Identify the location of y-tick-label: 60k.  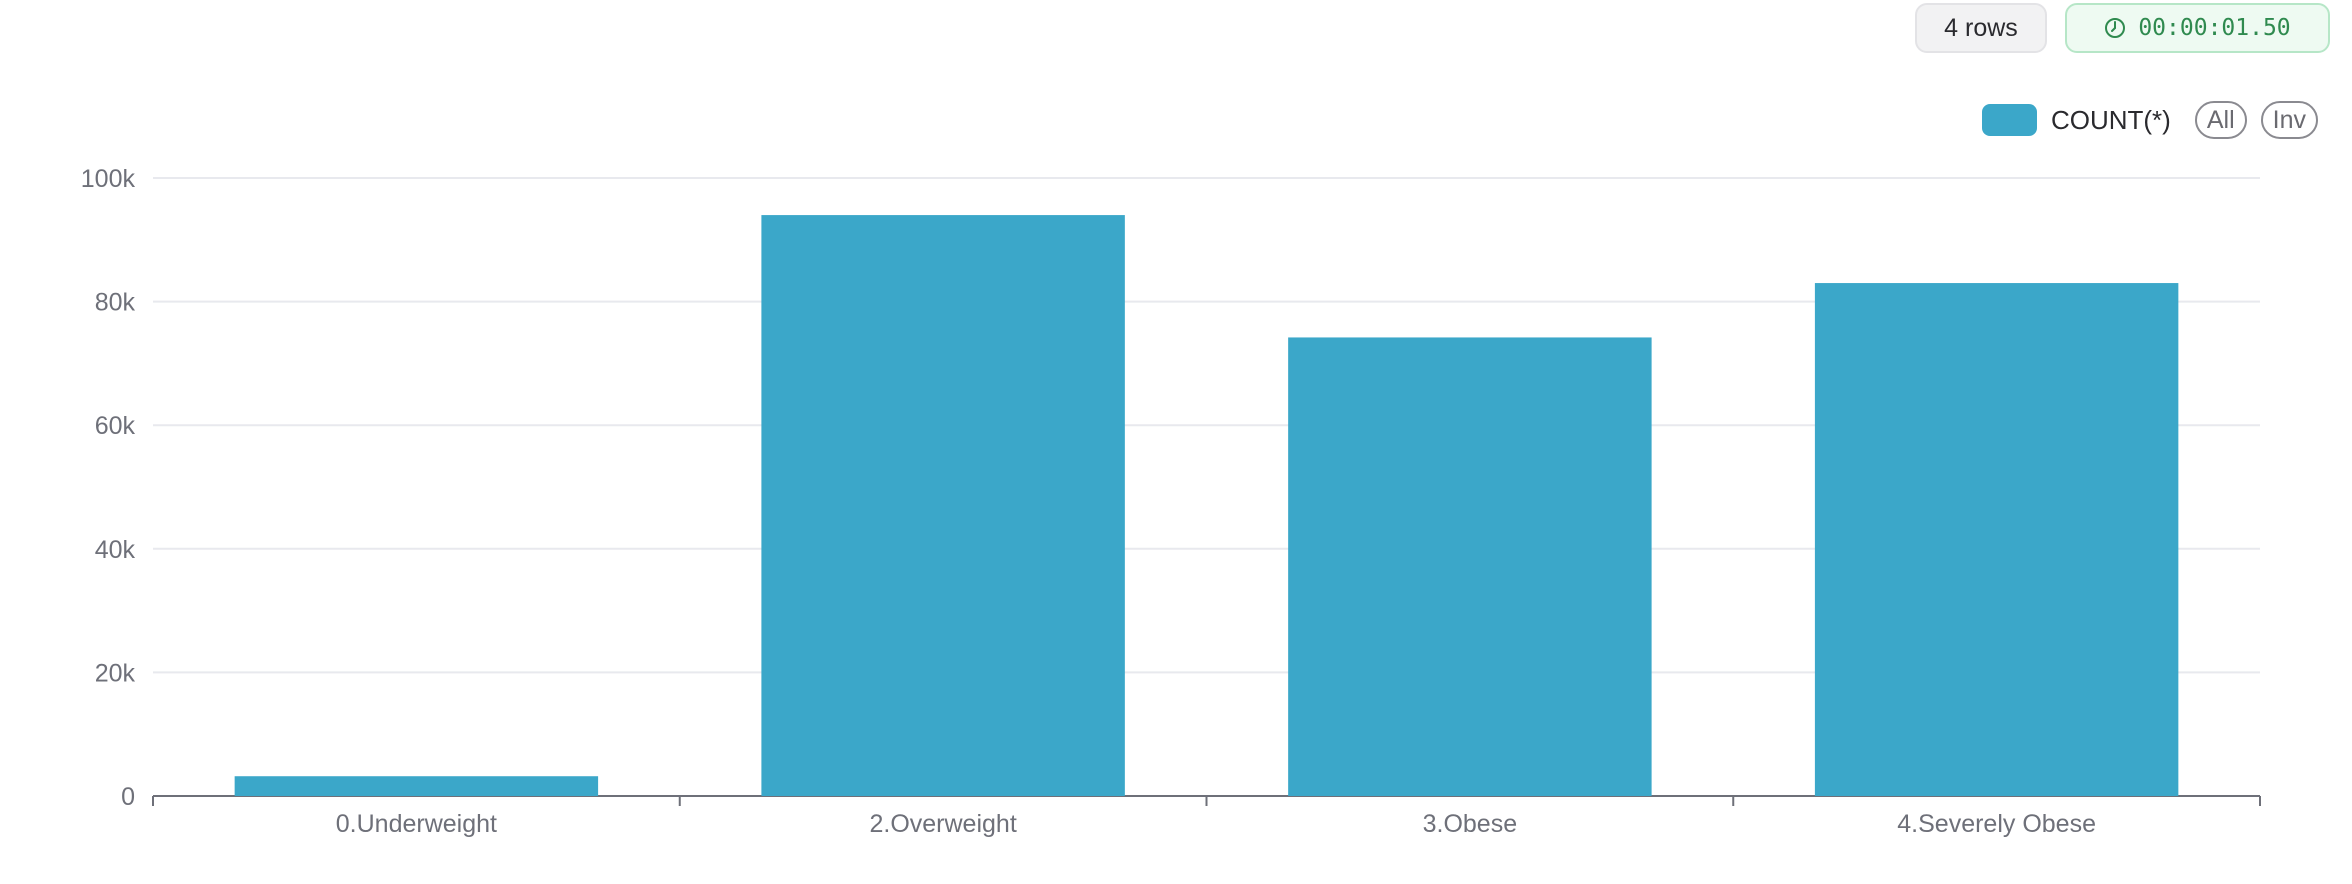
(115, 426).